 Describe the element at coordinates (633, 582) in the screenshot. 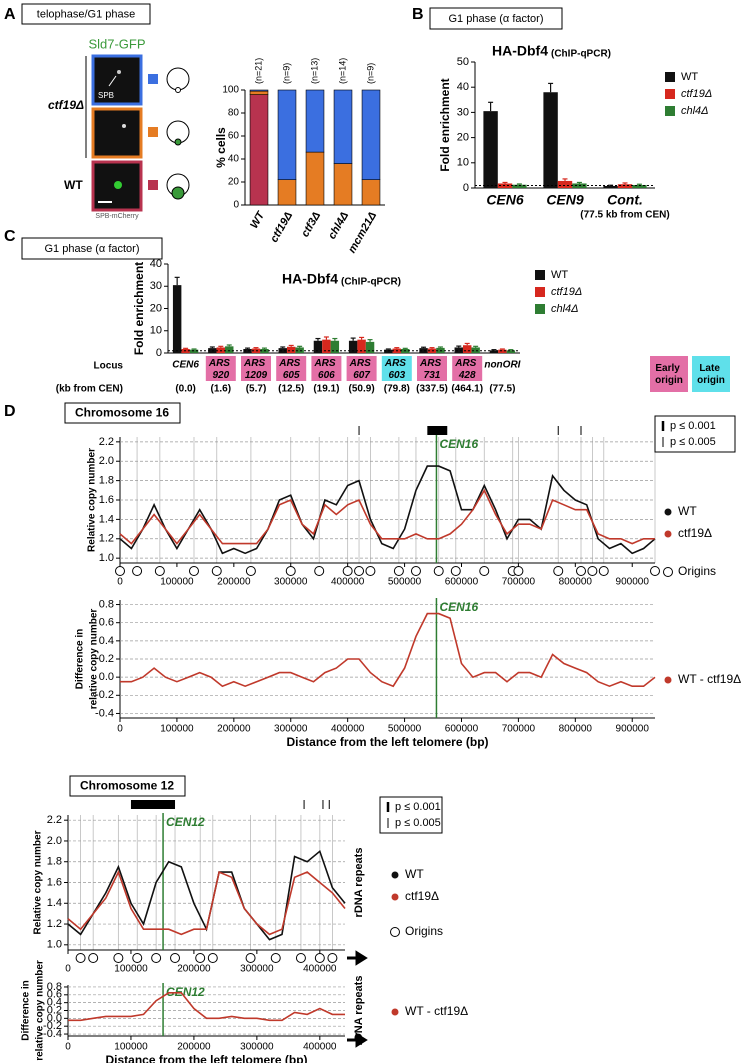

I see `x-tick-label: 900000` at that location.